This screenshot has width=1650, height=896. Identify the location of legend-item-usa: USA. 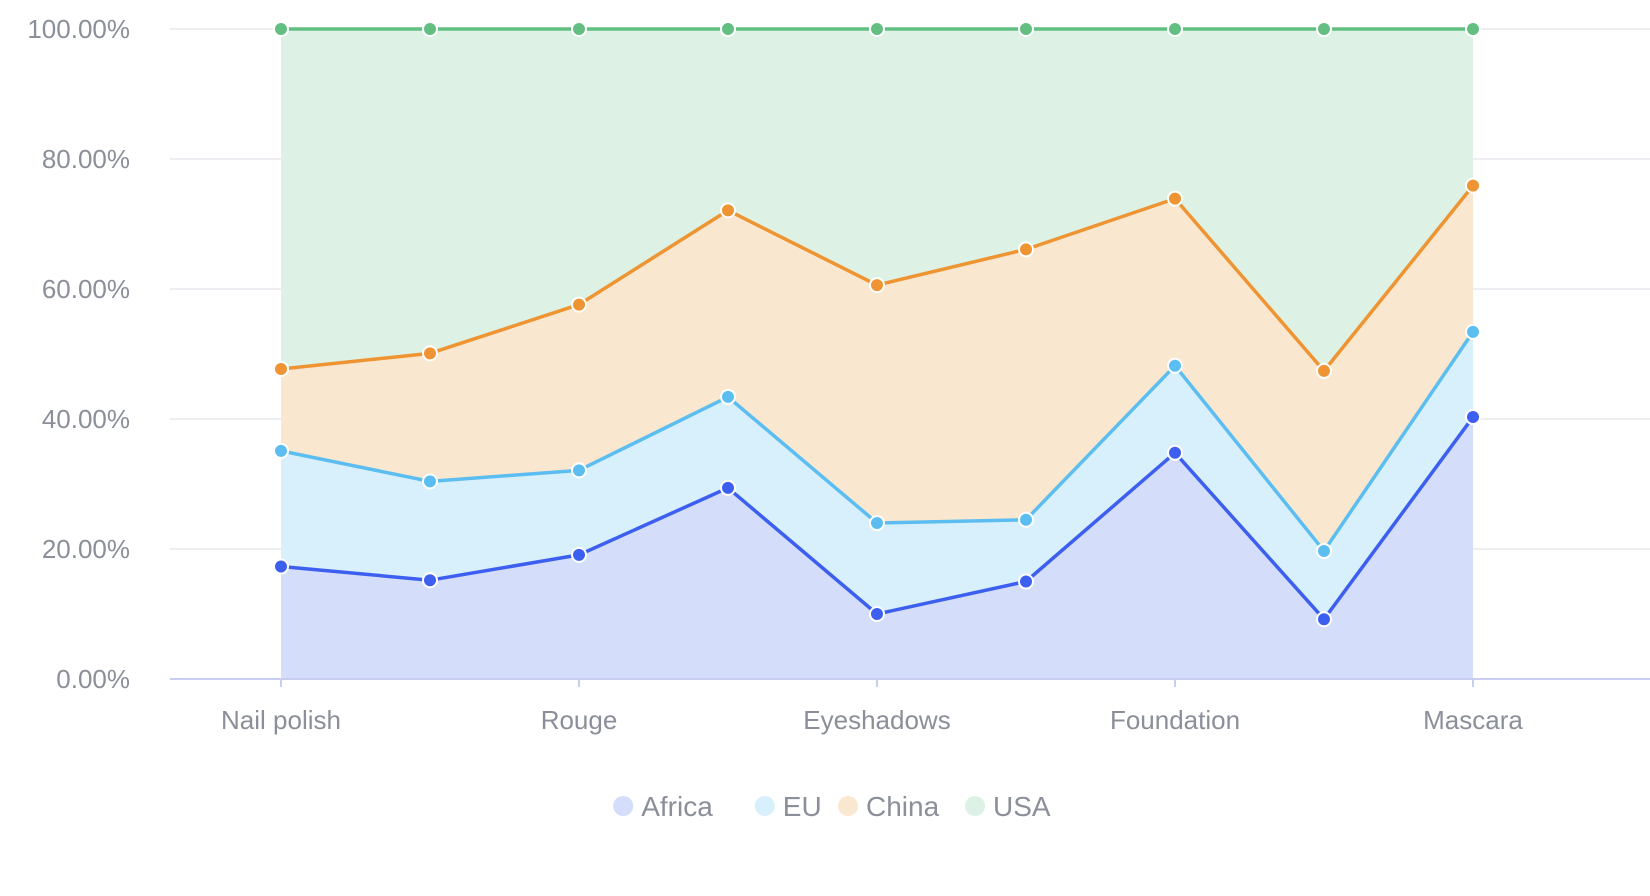
(1008, 806).